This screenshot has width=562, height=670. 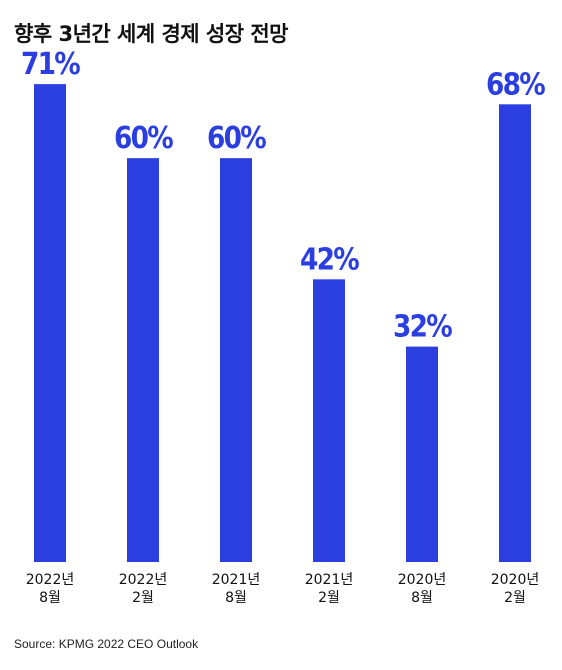 I want to click on chart-title: 향후 3년간 세계 경제 성장 전망, so click(x=151, y=34).